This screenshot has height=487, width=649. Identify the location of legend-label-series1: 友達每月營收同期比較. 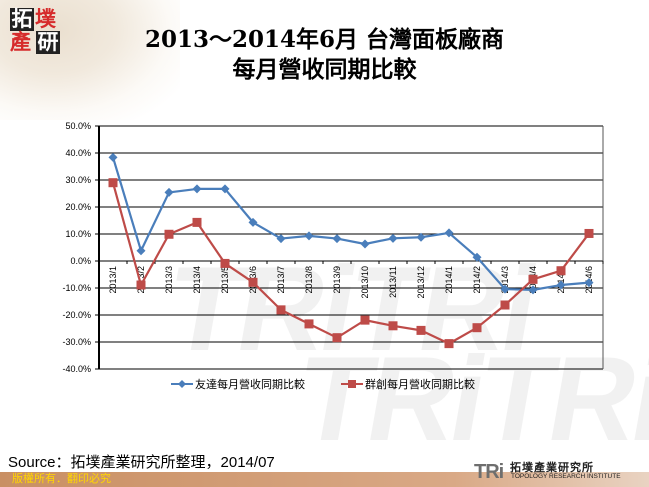
(250, 384).